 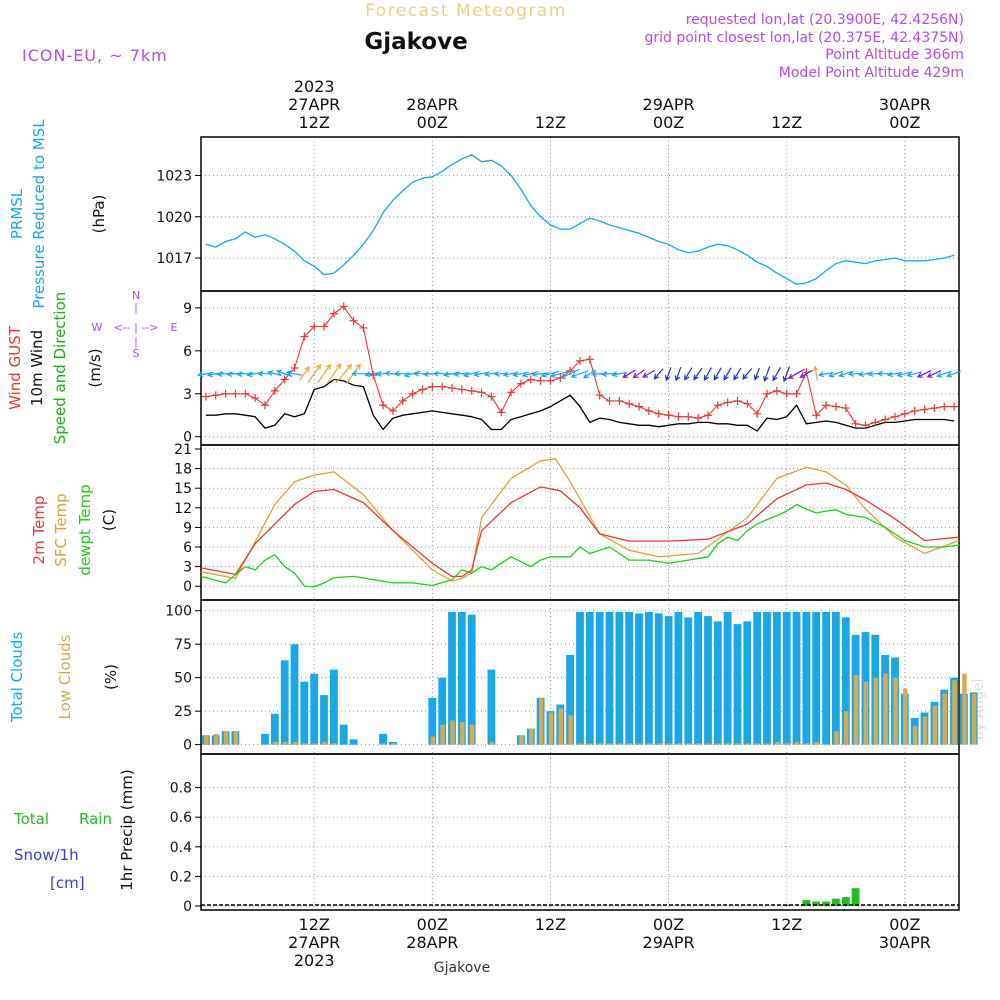 What do you see at coordinates (466, 11) in the screenshot?
I see `subtitle: Forecast Meteogram` at bounding box center [466, 11].